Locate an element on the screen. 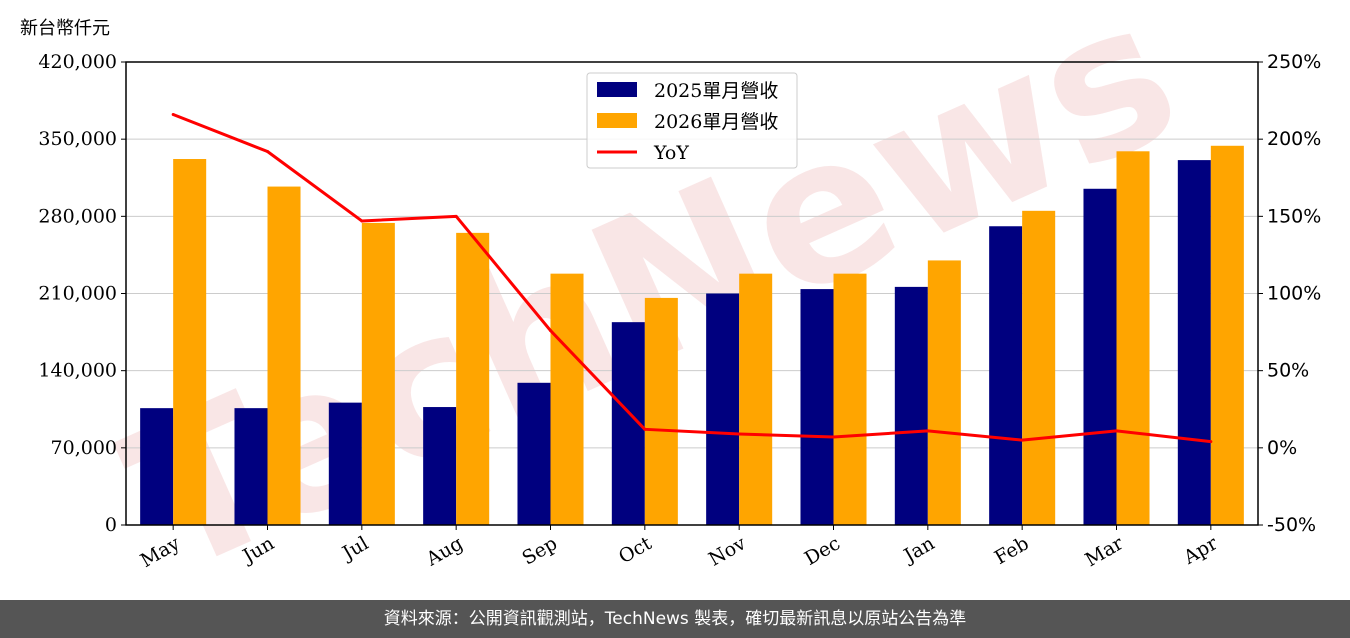  unit-label: 新台幣仟元 is located at coordinates (65, 28).